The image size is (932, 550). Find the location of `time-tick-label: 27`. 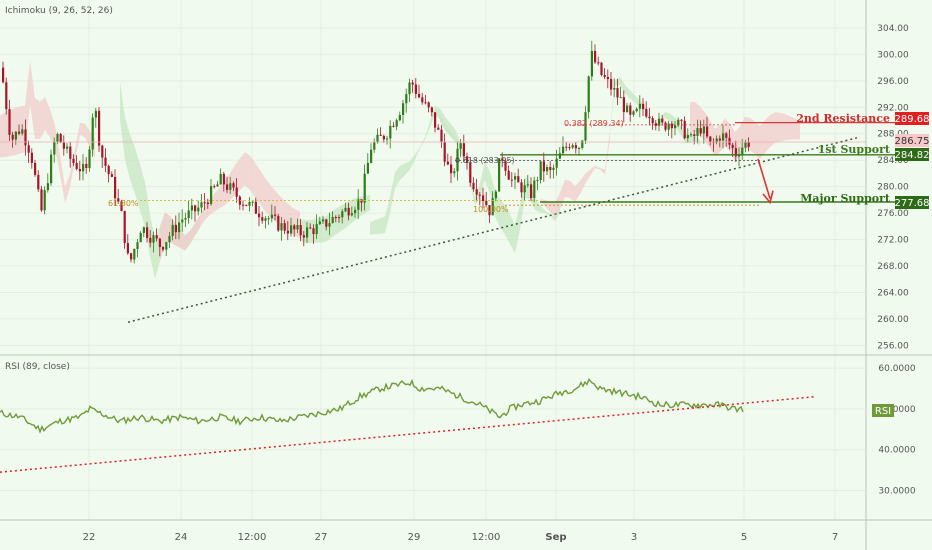

time-tick-label: 27 is located at coordinates (321, 537).